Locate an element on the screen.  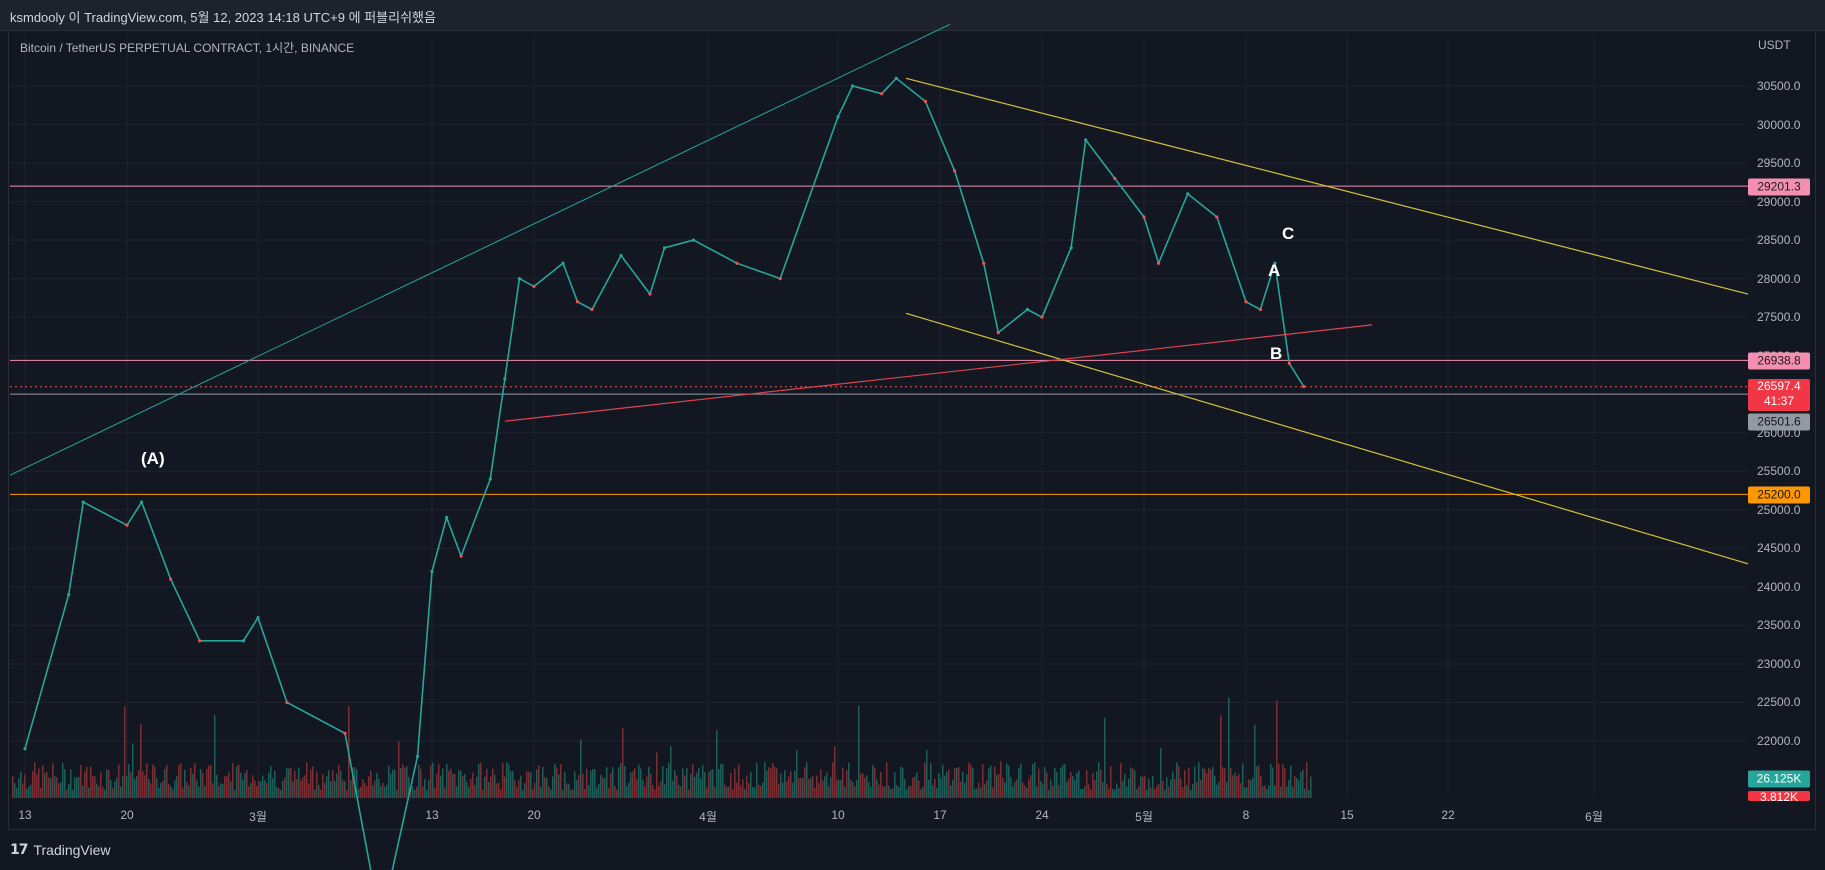
red-trend-line is located at coordinates (938, 373).